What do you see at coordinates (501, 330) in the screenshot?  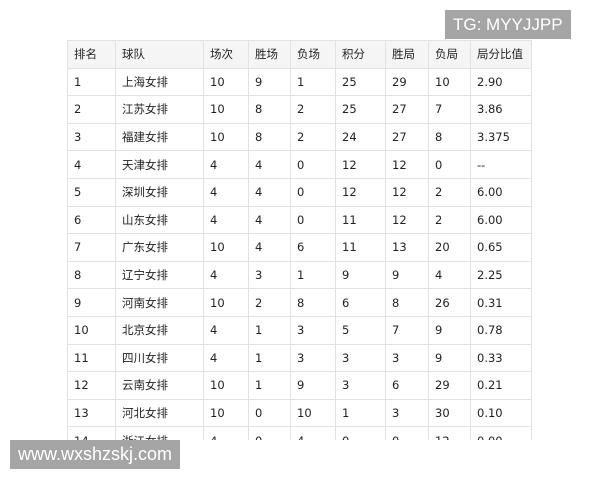 I see `table-cell: 0.78` at bounding box center [501, 330].